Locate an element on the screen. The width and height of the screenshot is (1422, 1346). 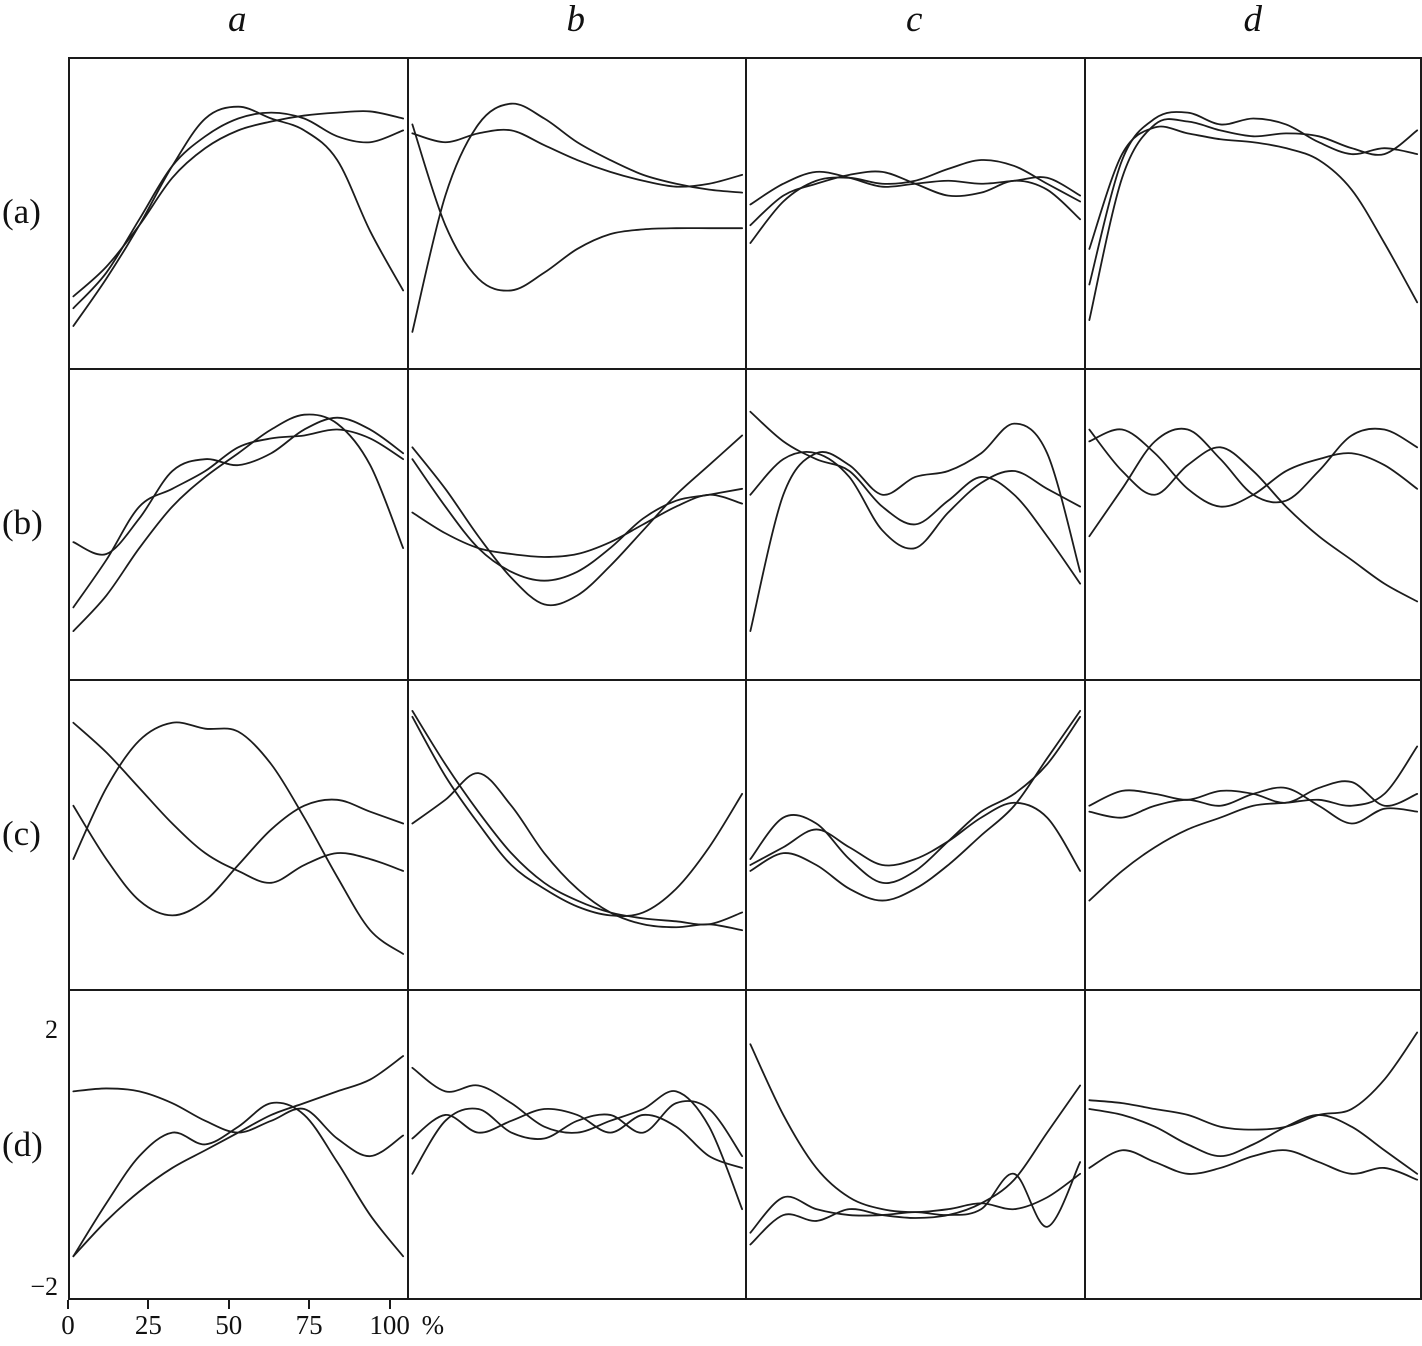
panel-row-c-col-b is located at coordinates (576, 834).